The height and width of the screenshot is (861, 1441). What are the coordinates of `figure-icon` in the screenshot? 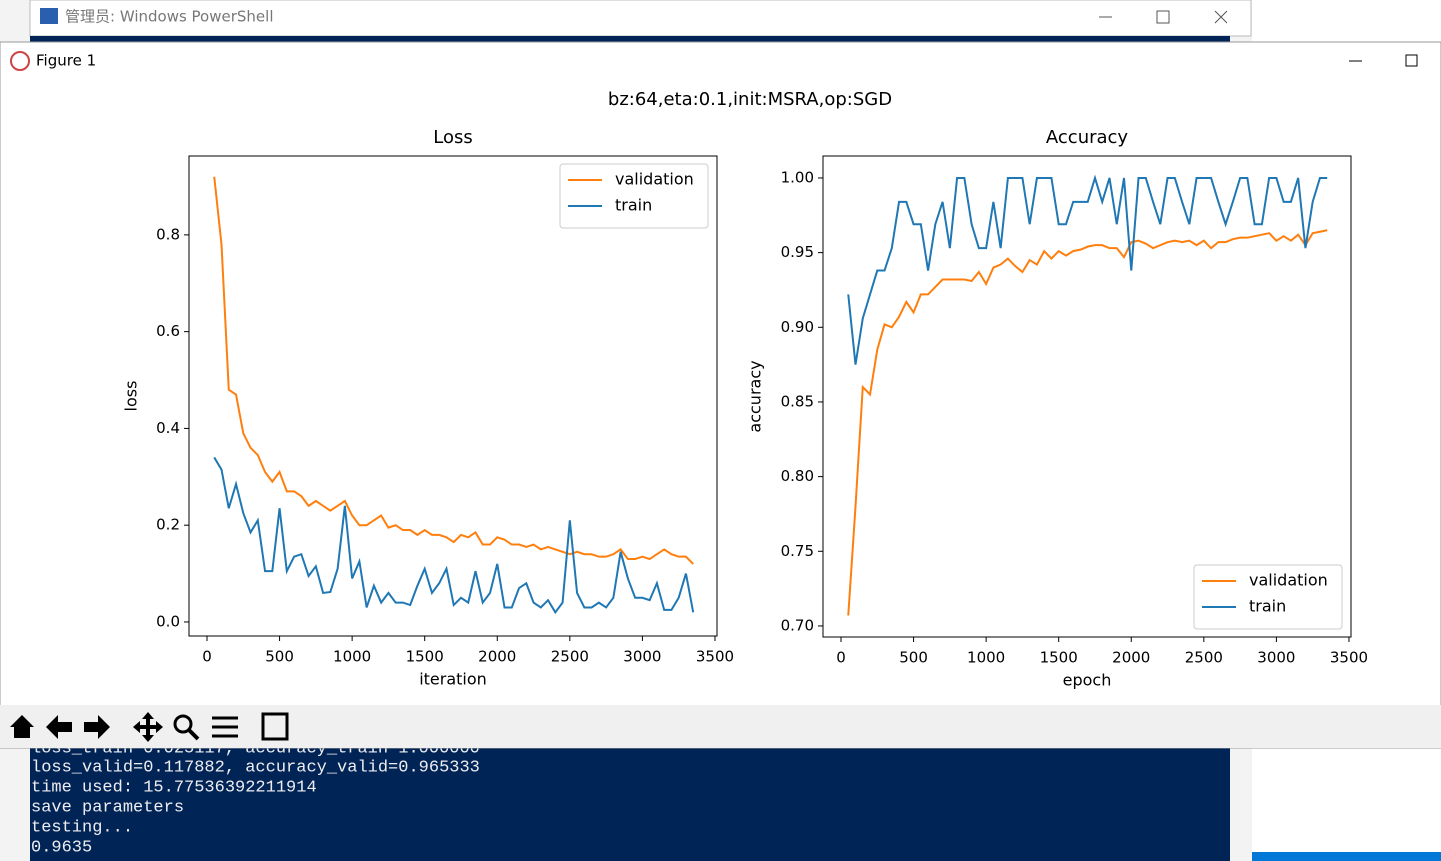 It's located at (20, 61).